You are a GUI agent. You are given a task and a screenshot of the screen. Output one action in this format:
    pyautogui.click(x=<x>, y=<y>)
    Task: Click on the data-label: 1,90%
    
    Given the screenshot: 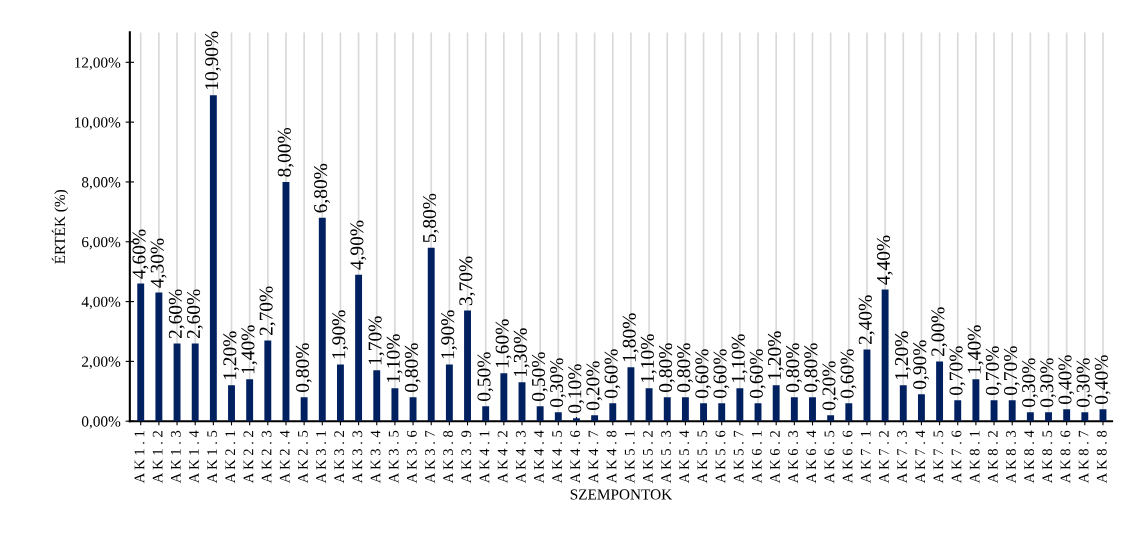 What is the action you would take?
    pyautogui.click(x=449, y=334)
    